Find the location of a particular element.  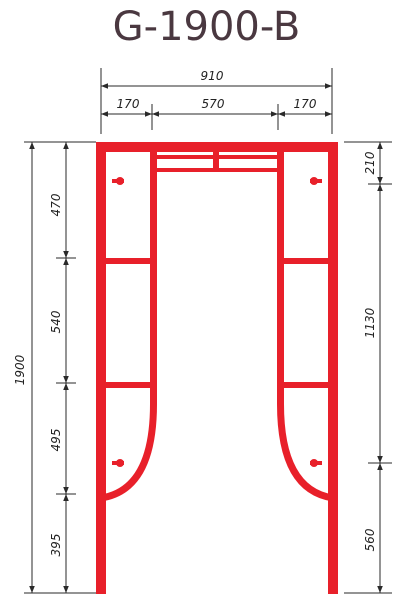

model-title: G-1900-B is located at coordinates (206, 27).